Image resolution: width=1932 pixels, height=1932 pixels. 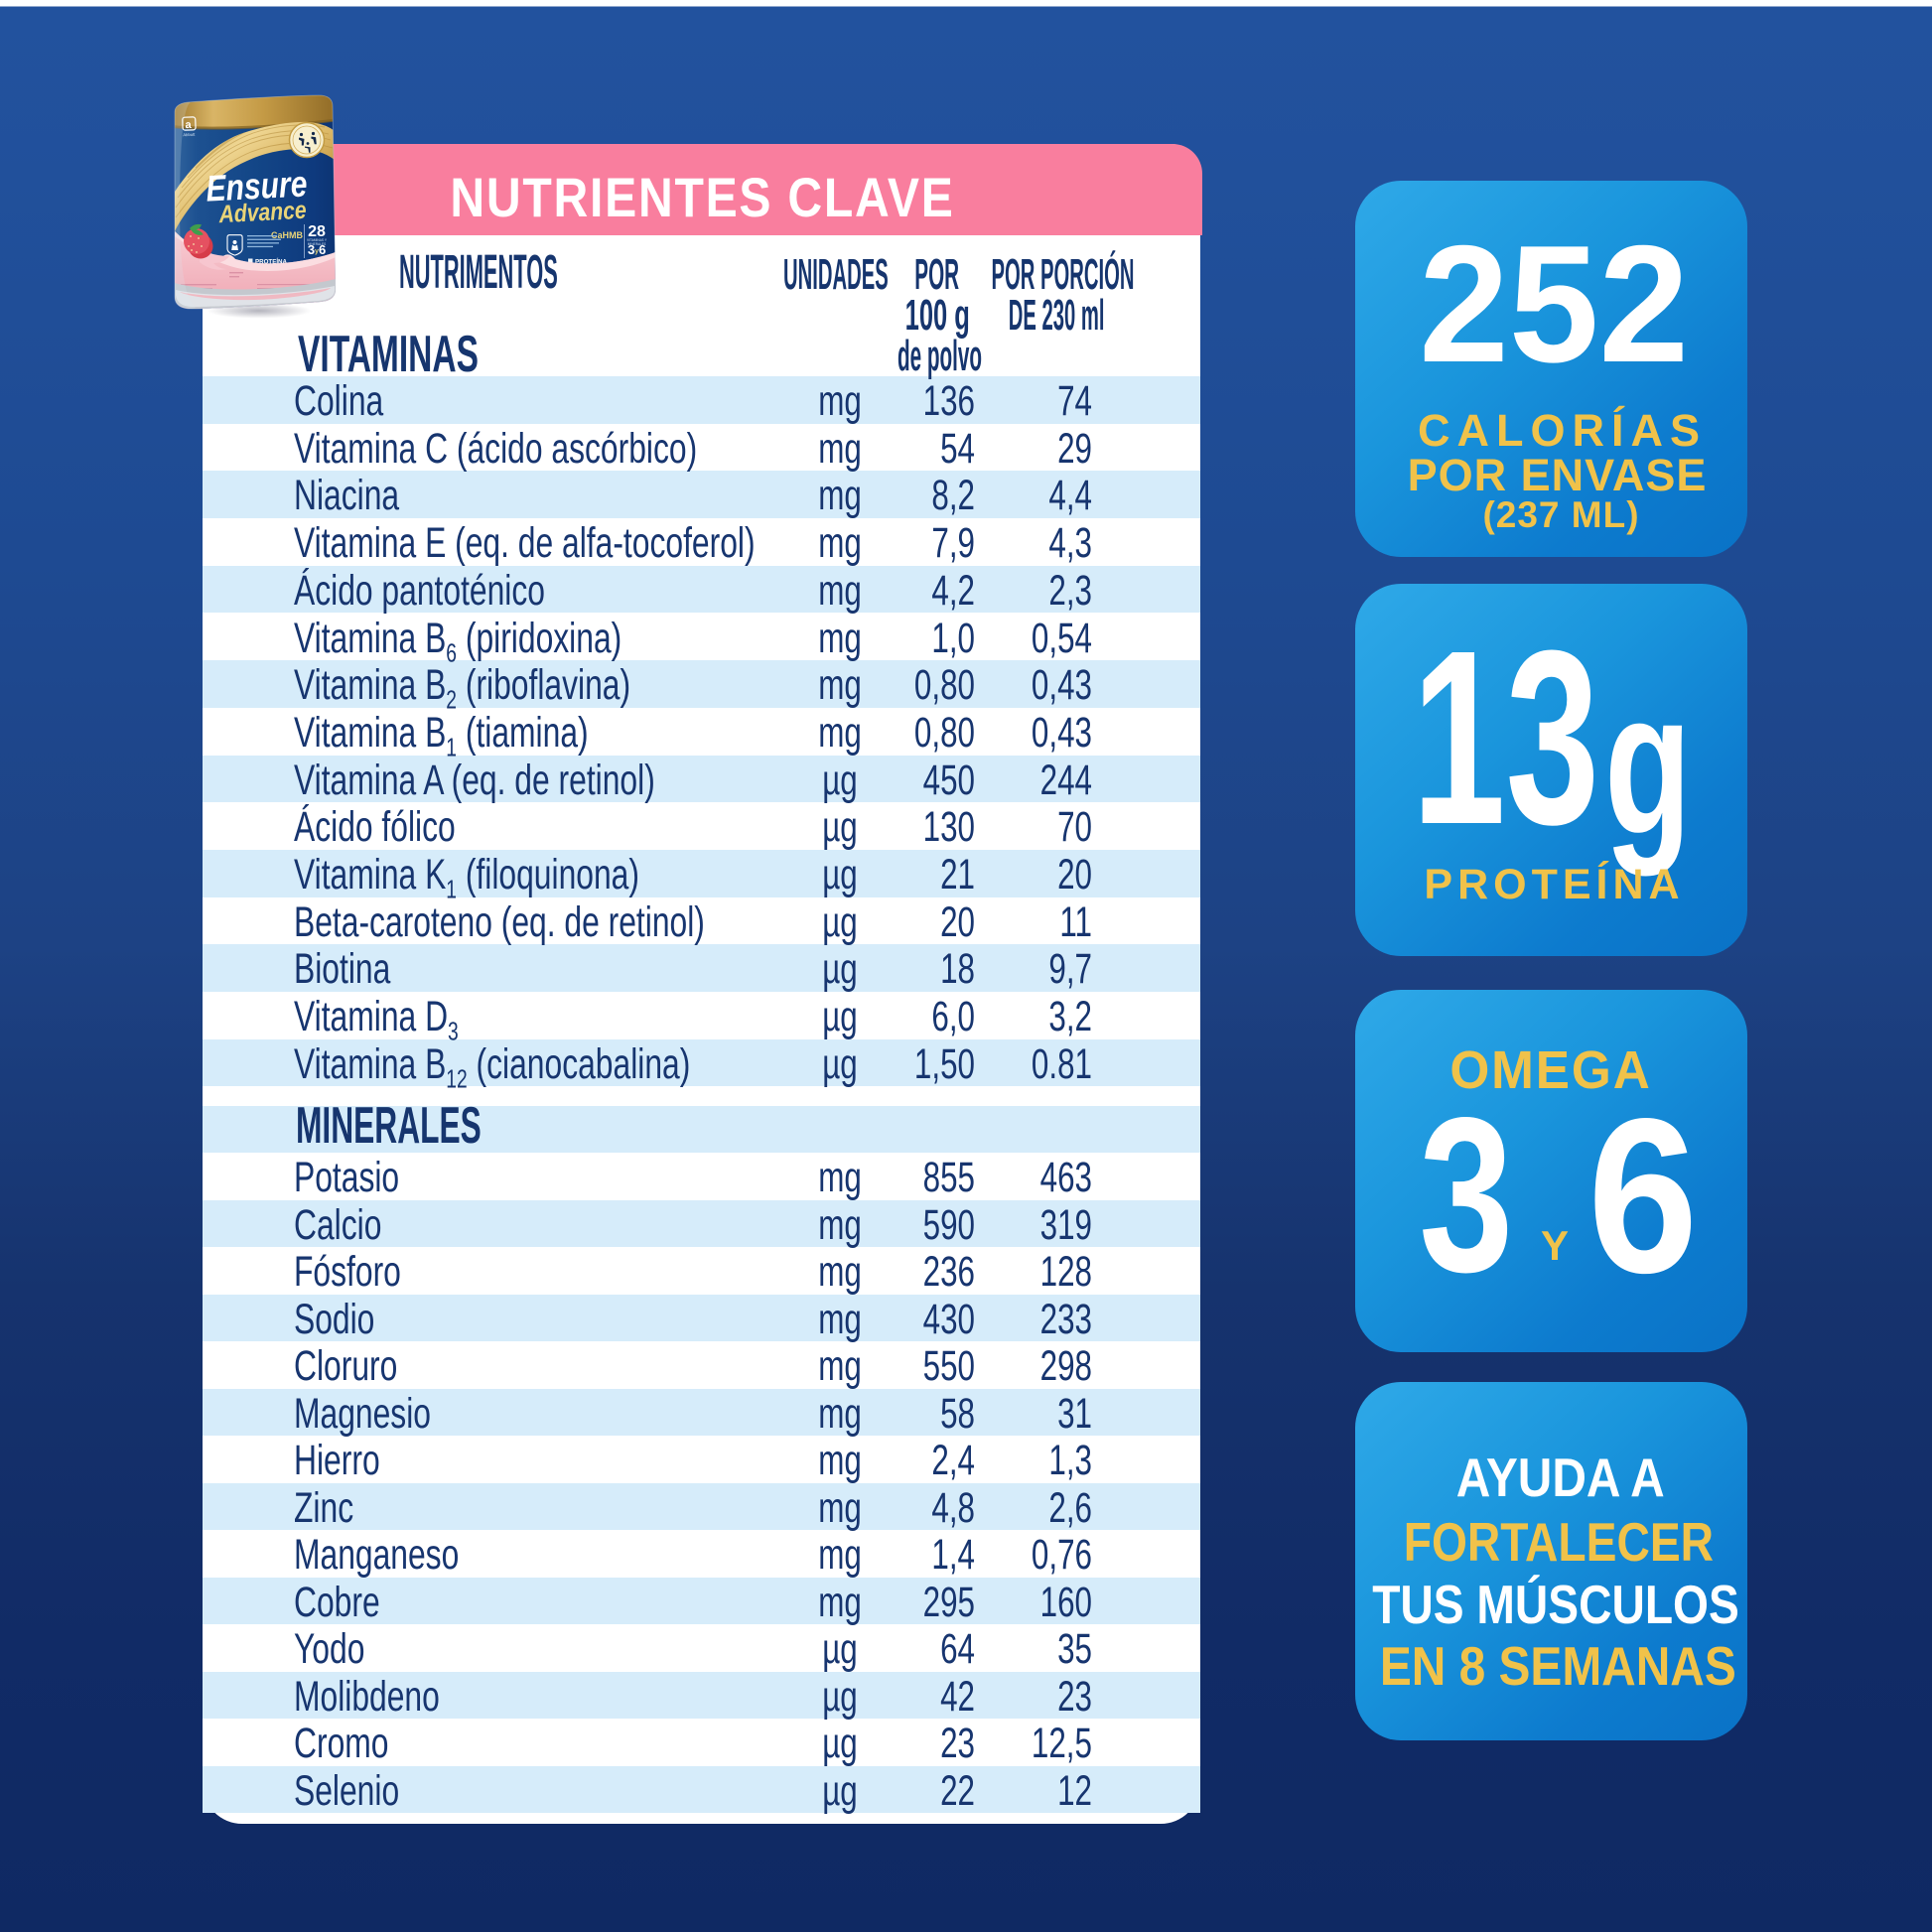 What do you see at coordinates (318, 240) in the screenshot?
I see `svg-text: VITAMINAS Y` at bounding box center [318, 240].